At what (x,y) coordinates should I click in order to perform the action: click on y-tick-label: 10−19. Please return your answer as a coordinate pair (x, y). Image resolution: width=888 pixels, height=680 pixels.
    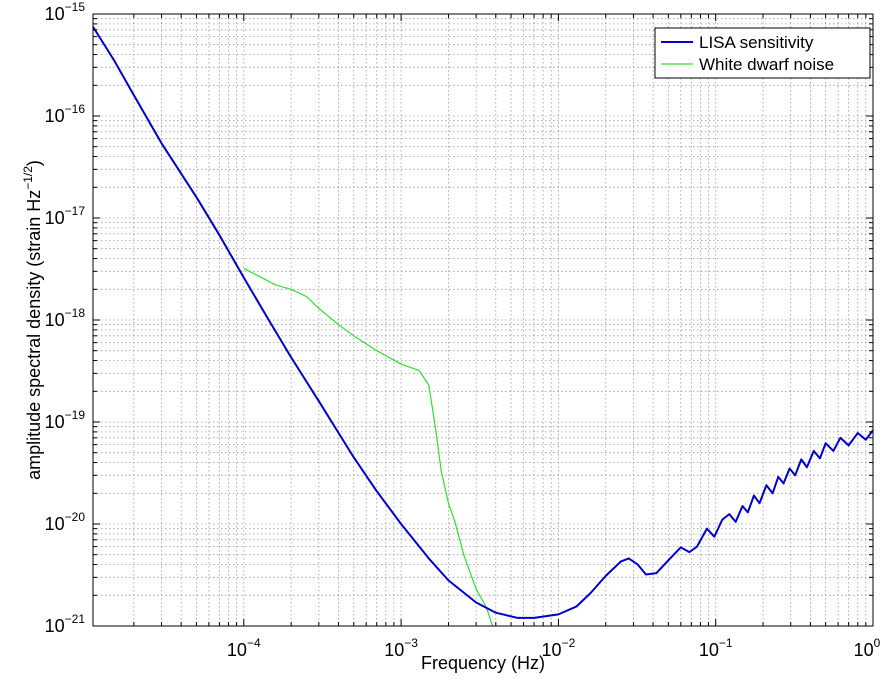
    Looking at the image, I should click on (65, 420).